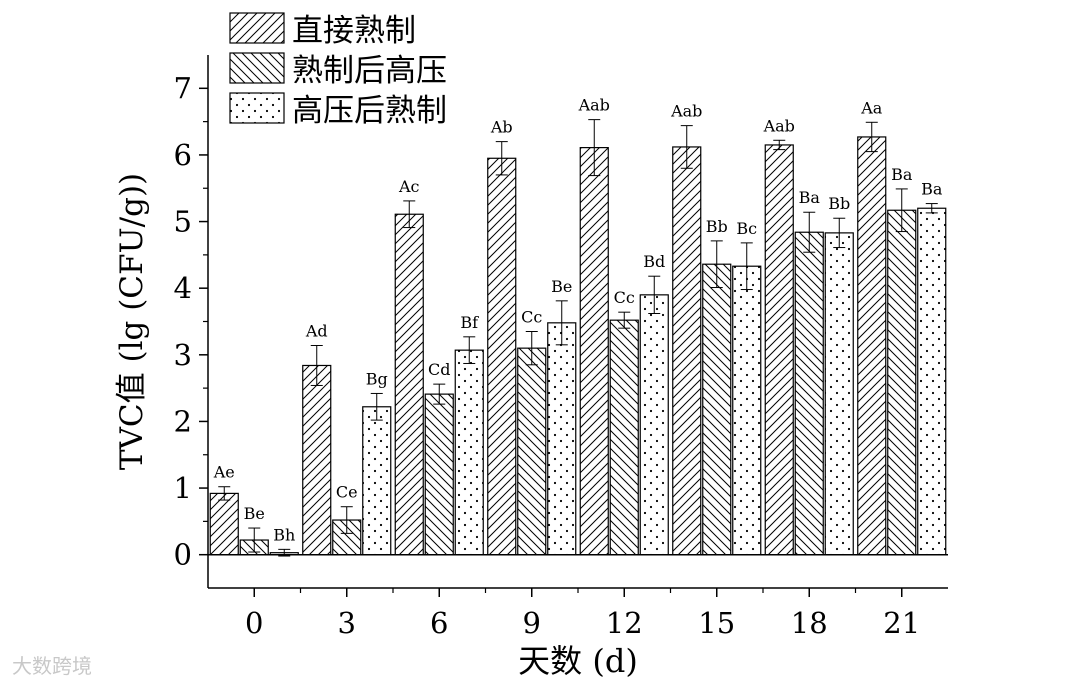  Describe the element at coordinates (871, 107) in the screenshot. I see `significance-label: Aa` at that location.